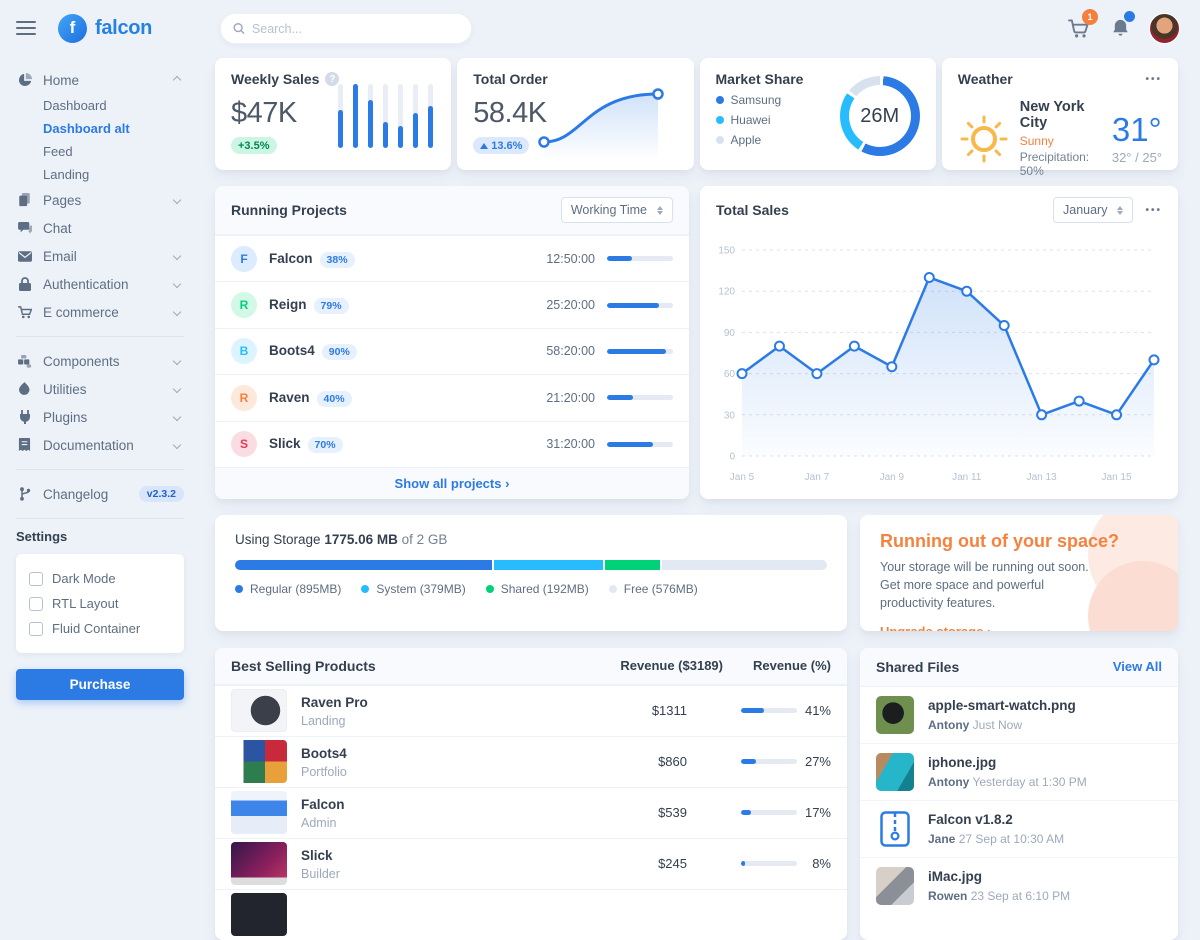  I want to click on sidebar-item-feed: Feed, so click(58, 151).